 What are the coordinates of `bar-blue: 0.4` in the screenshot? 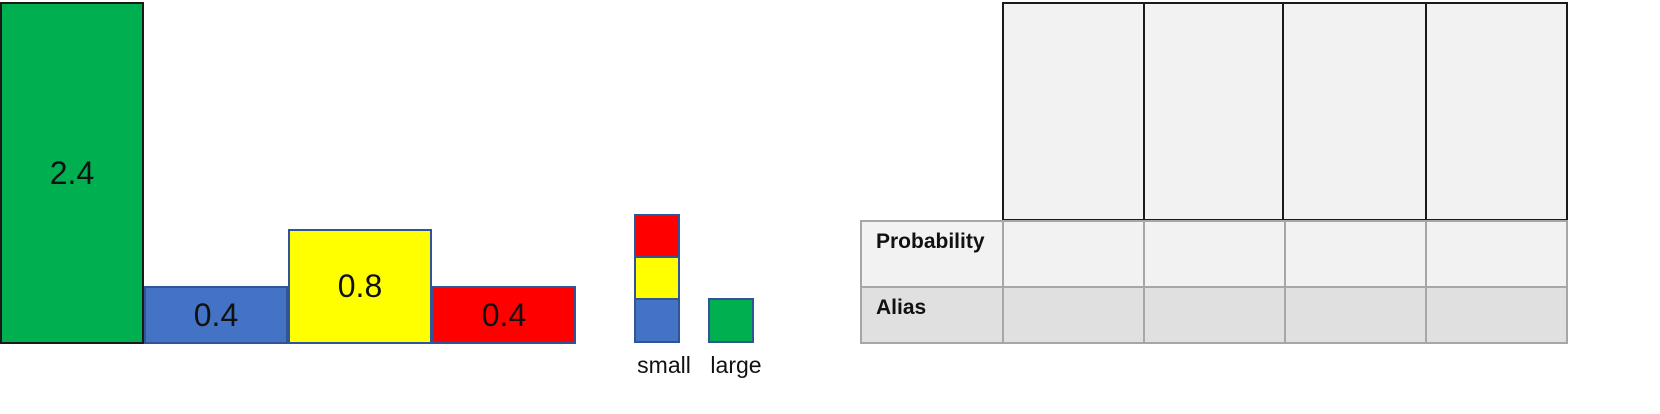 It's located at (216, 315).